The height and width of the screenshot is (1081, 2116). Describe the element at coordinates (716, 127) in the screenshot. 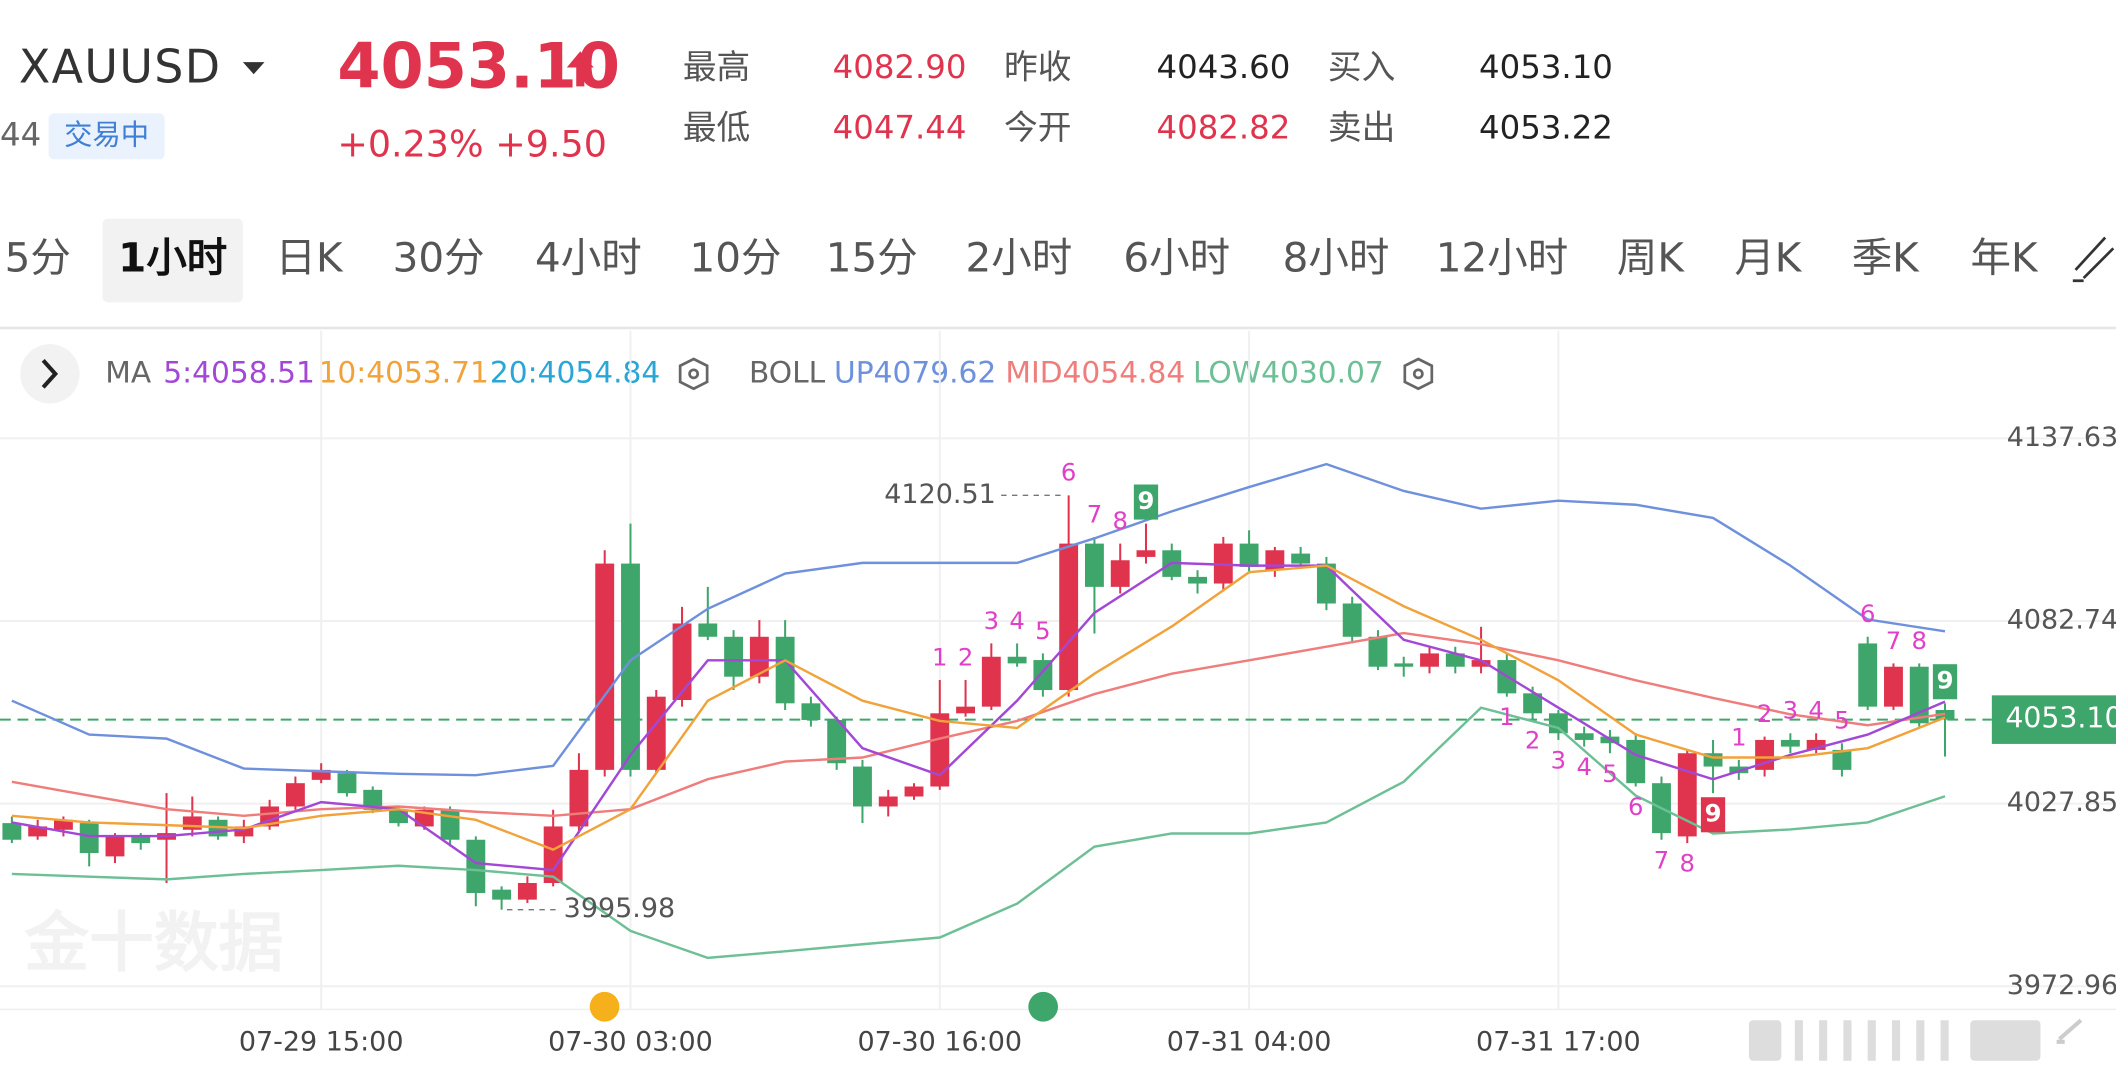

I see `stat-label: 最低` at that location.